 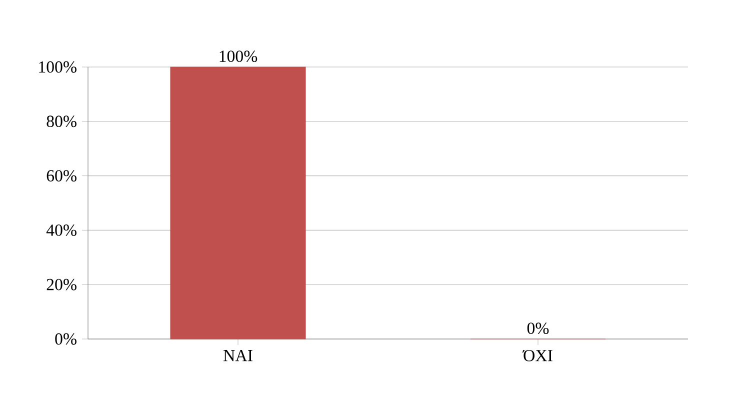 What do you see at coordinates (61, 176) in the screenshot?
I see `y-tick-label: 60%` at bounding box center [61, 176].